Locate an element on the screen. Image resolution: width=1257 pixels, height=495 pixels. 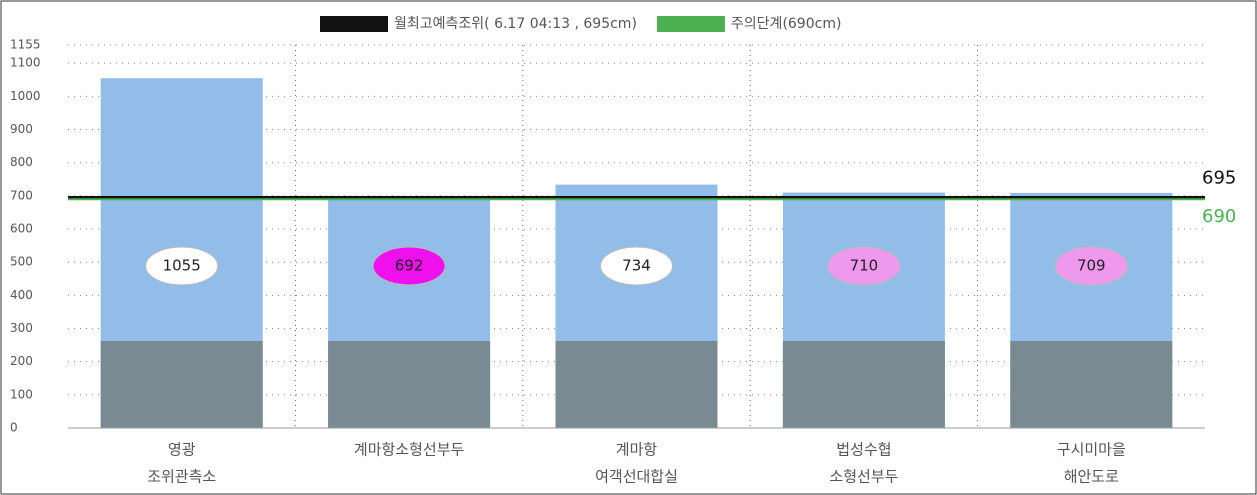
y-tick-label: 1100 is located at coordinates (25, 63).